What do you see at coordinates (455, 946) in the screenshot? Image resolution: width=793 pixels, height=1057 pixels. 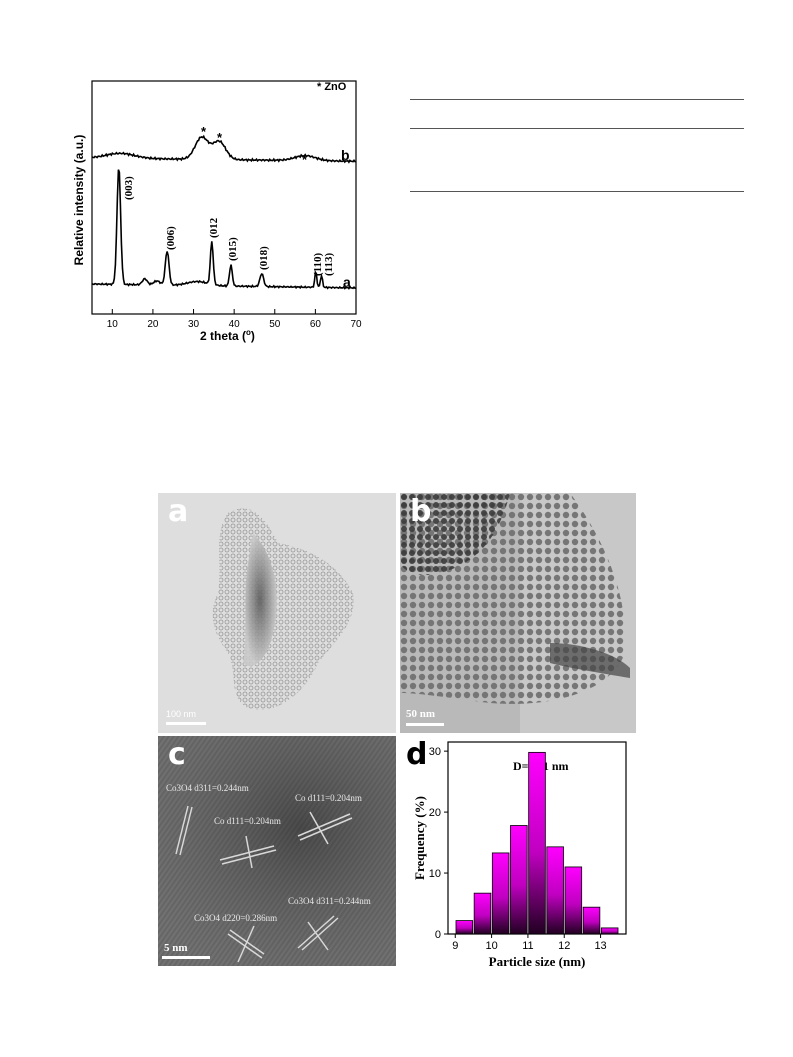 I see `histogram-x-tick-label: 9` at bounding box center [455, 946].